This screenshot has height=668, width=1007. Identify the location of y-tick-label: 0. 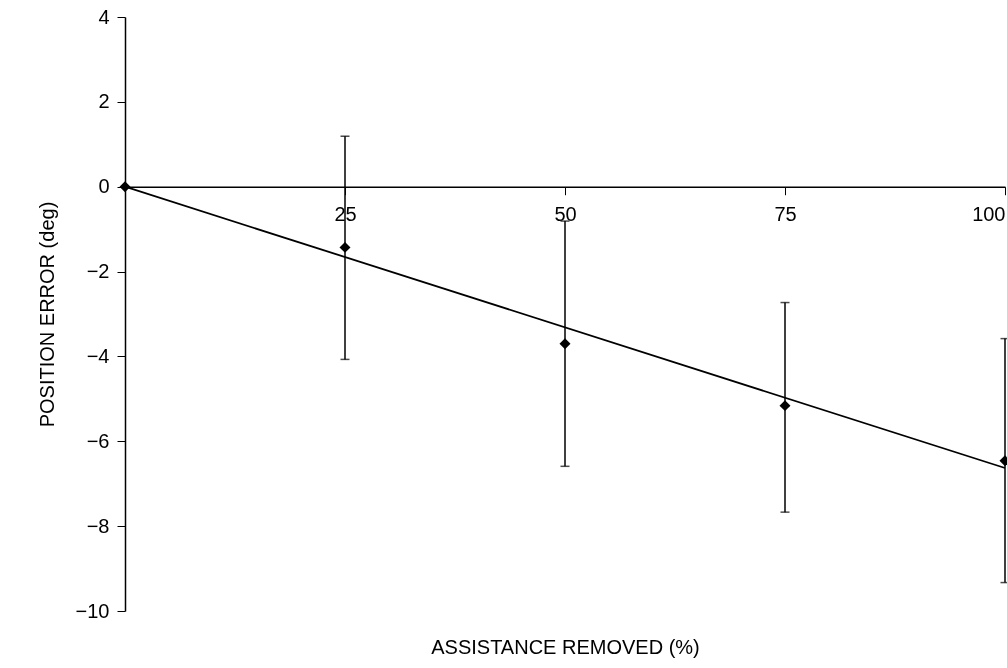
(104, 186).